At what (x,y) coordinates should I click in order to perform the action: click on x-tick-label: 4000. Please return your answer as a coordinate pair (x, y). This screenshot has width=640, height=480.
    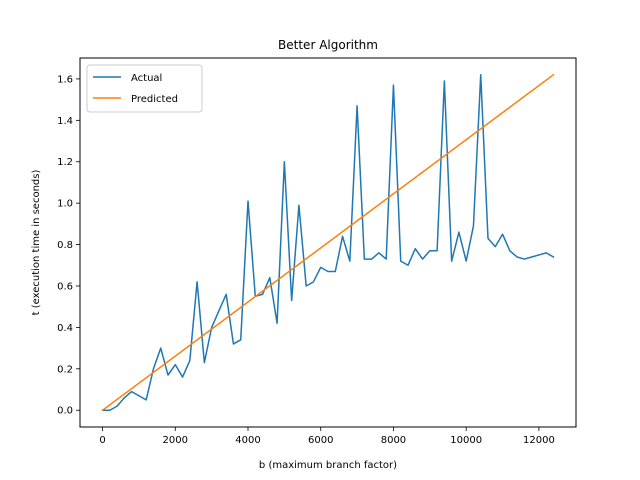
    Looking at the image, I should click on (247, 440).